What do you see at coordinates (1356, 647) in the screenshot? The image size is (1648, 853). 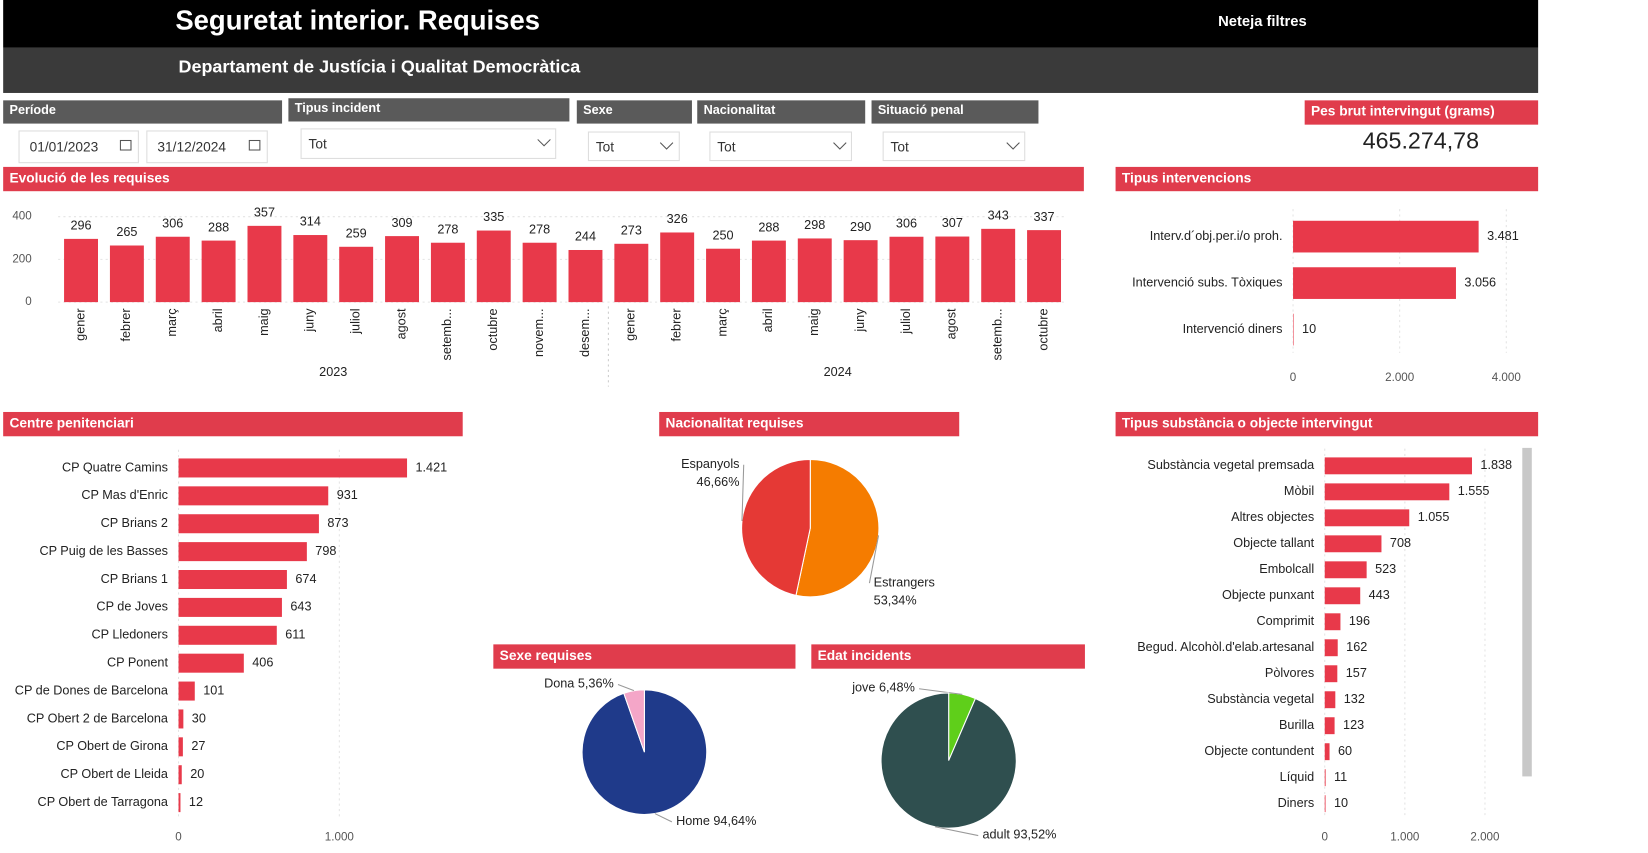 I see `data-label: 162` at bounding box center [1356, 647].